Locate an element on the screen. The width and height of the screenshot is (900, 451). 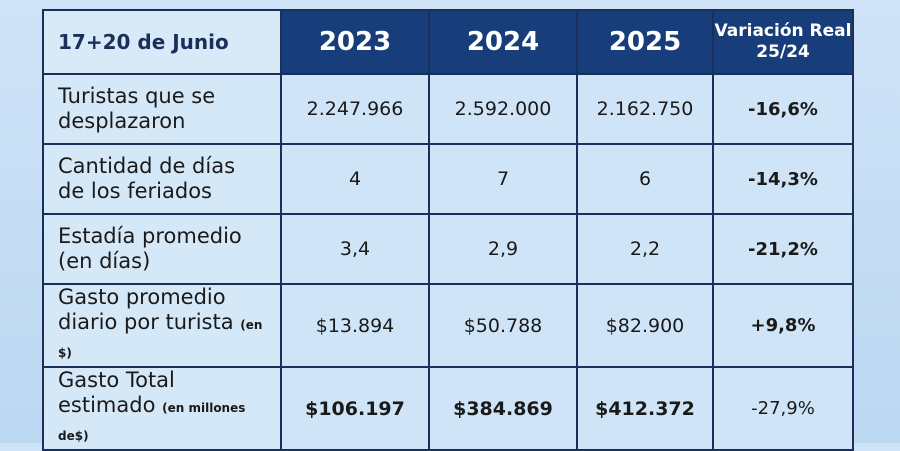
variation-cell: -14,3% is located at coordinates (784, 180).